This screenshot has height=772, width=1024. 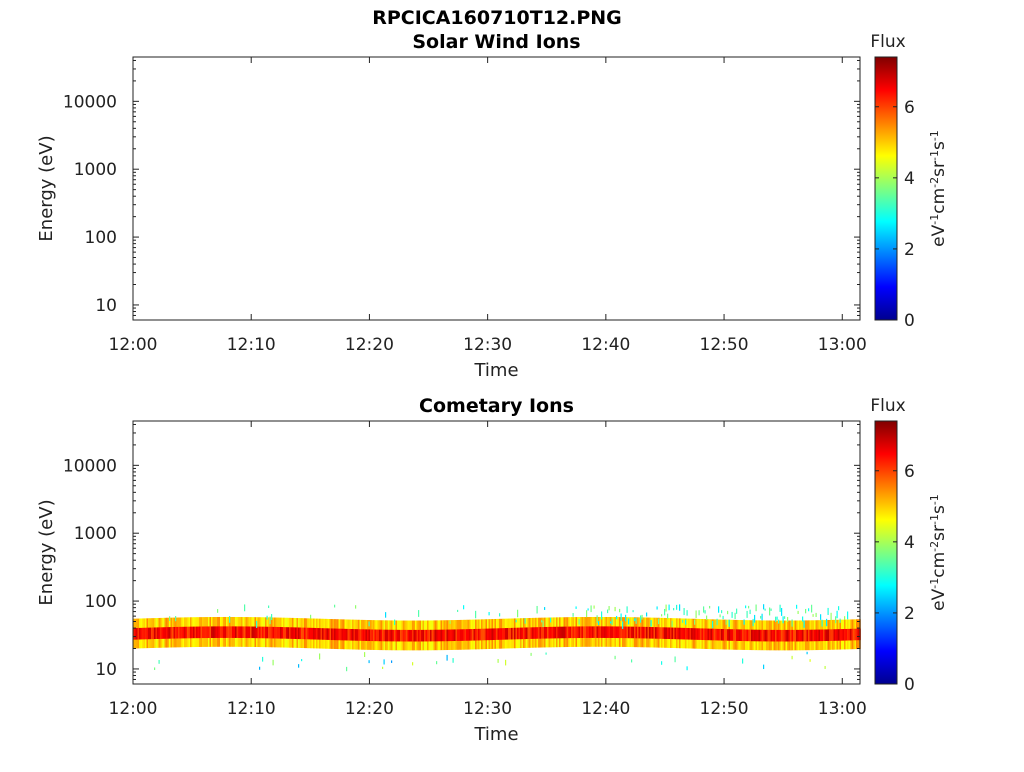 What do you see at coordinates (887, 42) in the screenshot?
I see `colorbar-title: Flux` at bounding box center [887, 42].